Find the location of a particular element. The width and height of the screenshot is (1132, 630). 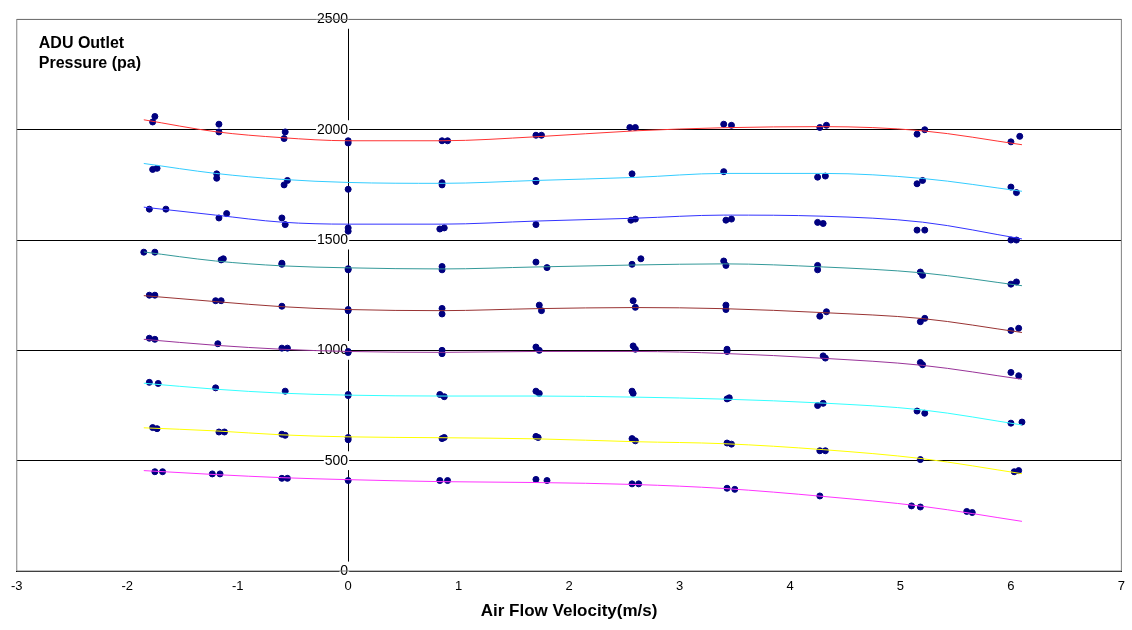

y-tick-label: 2000 is located at coordinates (333, 128).